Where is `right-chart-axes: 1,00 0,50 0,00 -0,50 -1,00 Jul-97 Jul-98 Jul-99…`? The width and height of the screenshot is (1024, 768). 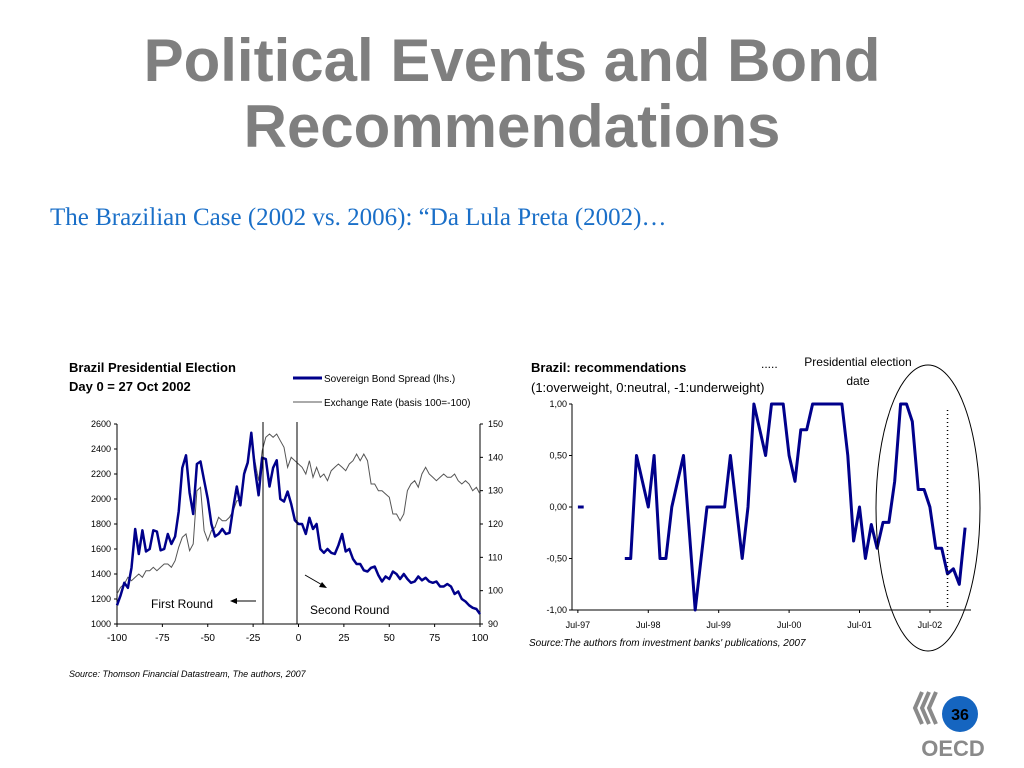 right-chart-axes: 1,00 0,50 0,00 -0,50 -1,00 Jul-97 Jul-98 Jul-99… is located at coordinates (758, 514).